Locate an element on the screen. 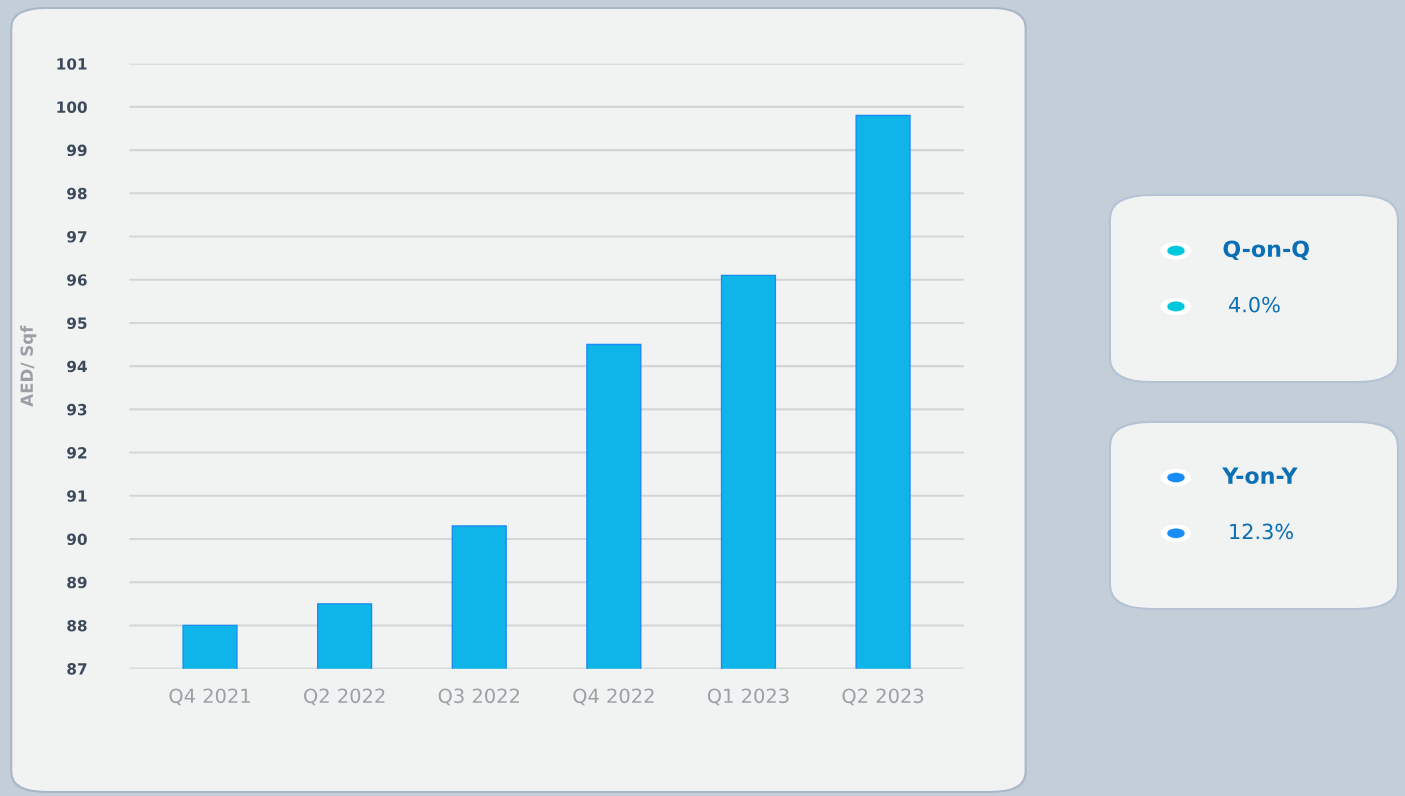 Image resolution: width=1405 pixels, height=796 pixels. x-tick-label: Q2 2023 is located at coordinates (883, 697).